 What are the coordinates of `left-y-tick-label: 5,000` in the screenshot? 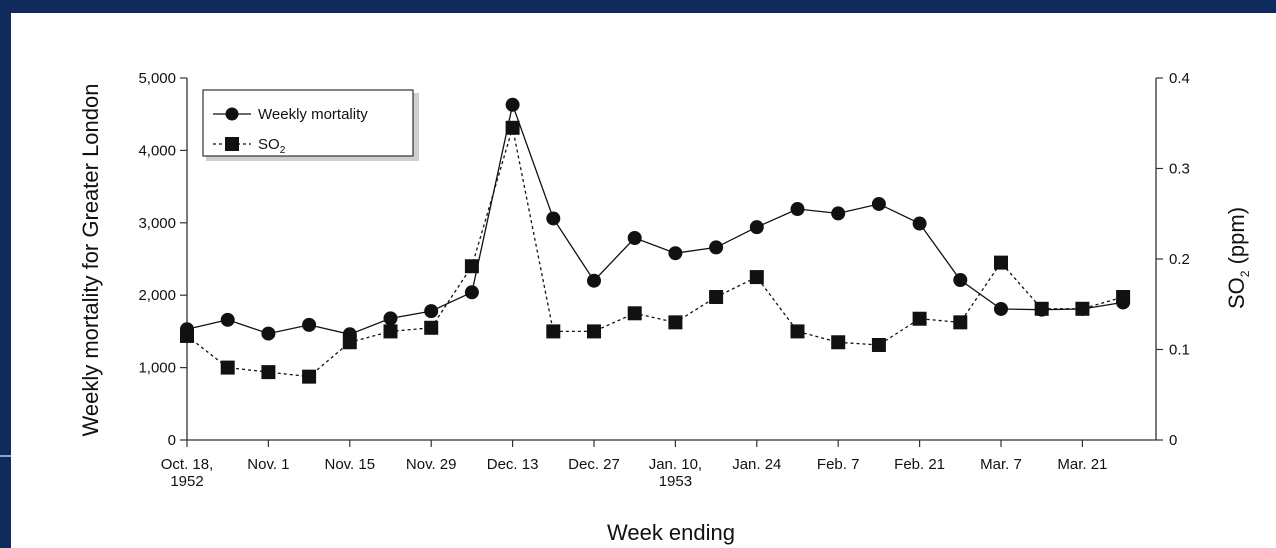 It's located at (157, 78).